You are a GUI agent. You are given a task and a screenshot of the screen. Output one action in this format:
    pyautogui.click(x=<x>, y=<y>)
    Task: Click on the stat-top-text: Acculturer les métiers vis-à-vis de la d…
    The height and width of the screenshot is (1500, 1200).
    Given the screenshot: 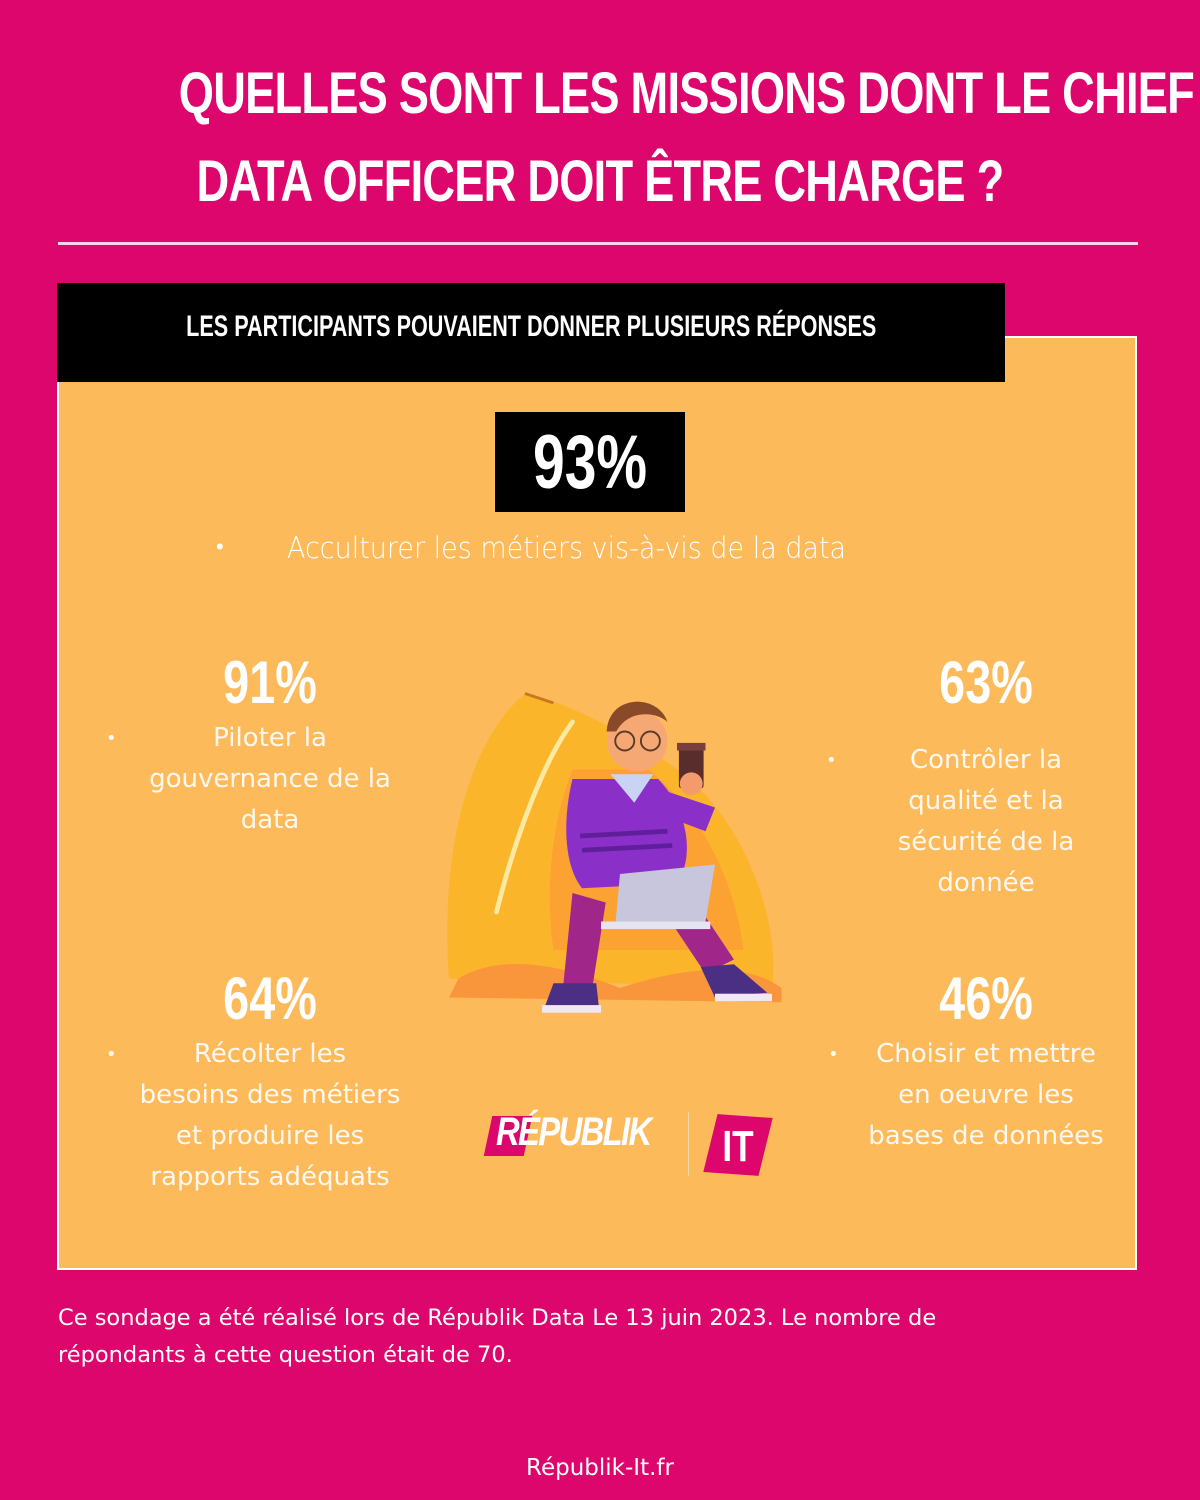 What is the action you would take?
    pyautogui.click(x=567, y=548)
    